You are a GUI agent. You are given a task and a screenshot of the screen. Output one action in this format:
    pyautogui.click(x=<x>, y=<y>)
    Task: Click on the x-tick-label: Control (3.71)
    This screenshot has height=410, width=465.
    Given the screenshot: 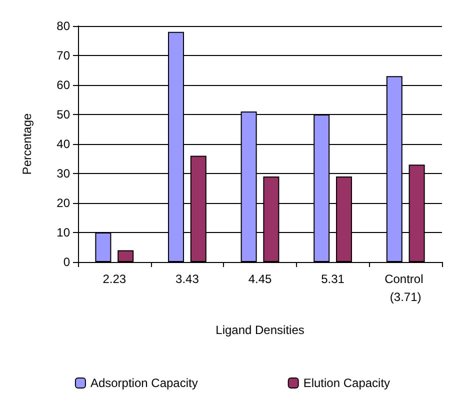 What is the action you would take?
    pyautogui.click(x=405, y=288)
    